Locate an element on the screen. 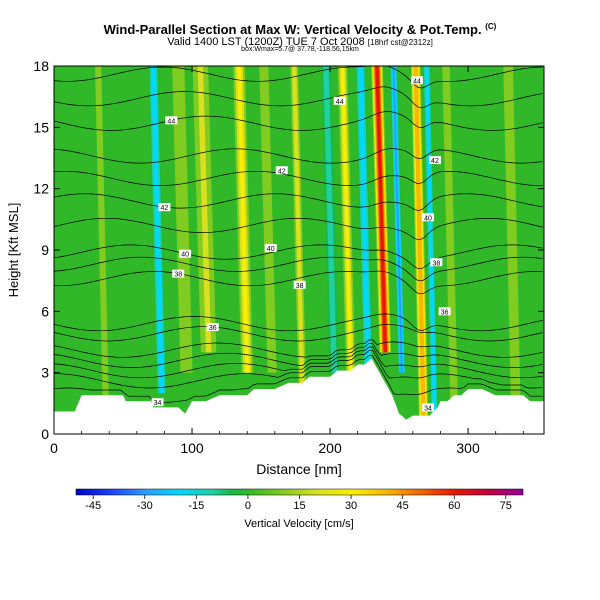 The image size is (600, 600). terrain is located at coordinates (299, 396).